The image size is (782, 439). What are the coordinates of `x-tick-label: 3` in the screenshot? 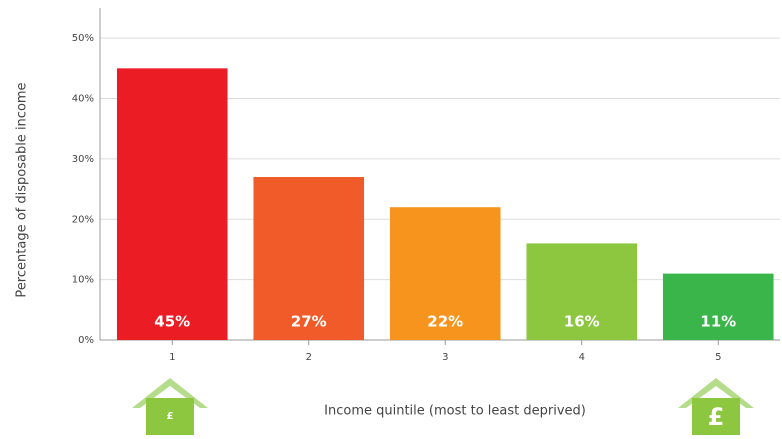 It's located at (445, 357).